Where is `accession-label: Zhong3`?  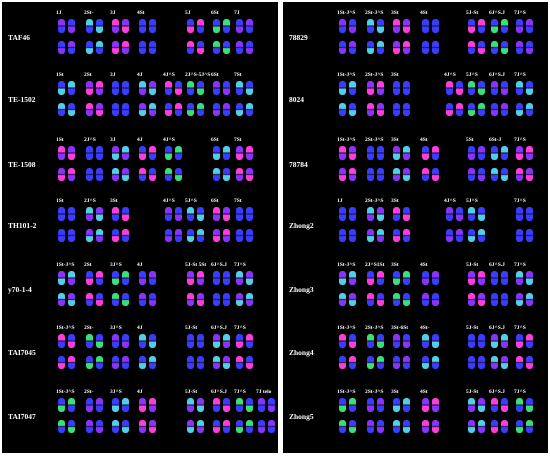
accession-label: Zhong3 is located at coordinates (301, 289).